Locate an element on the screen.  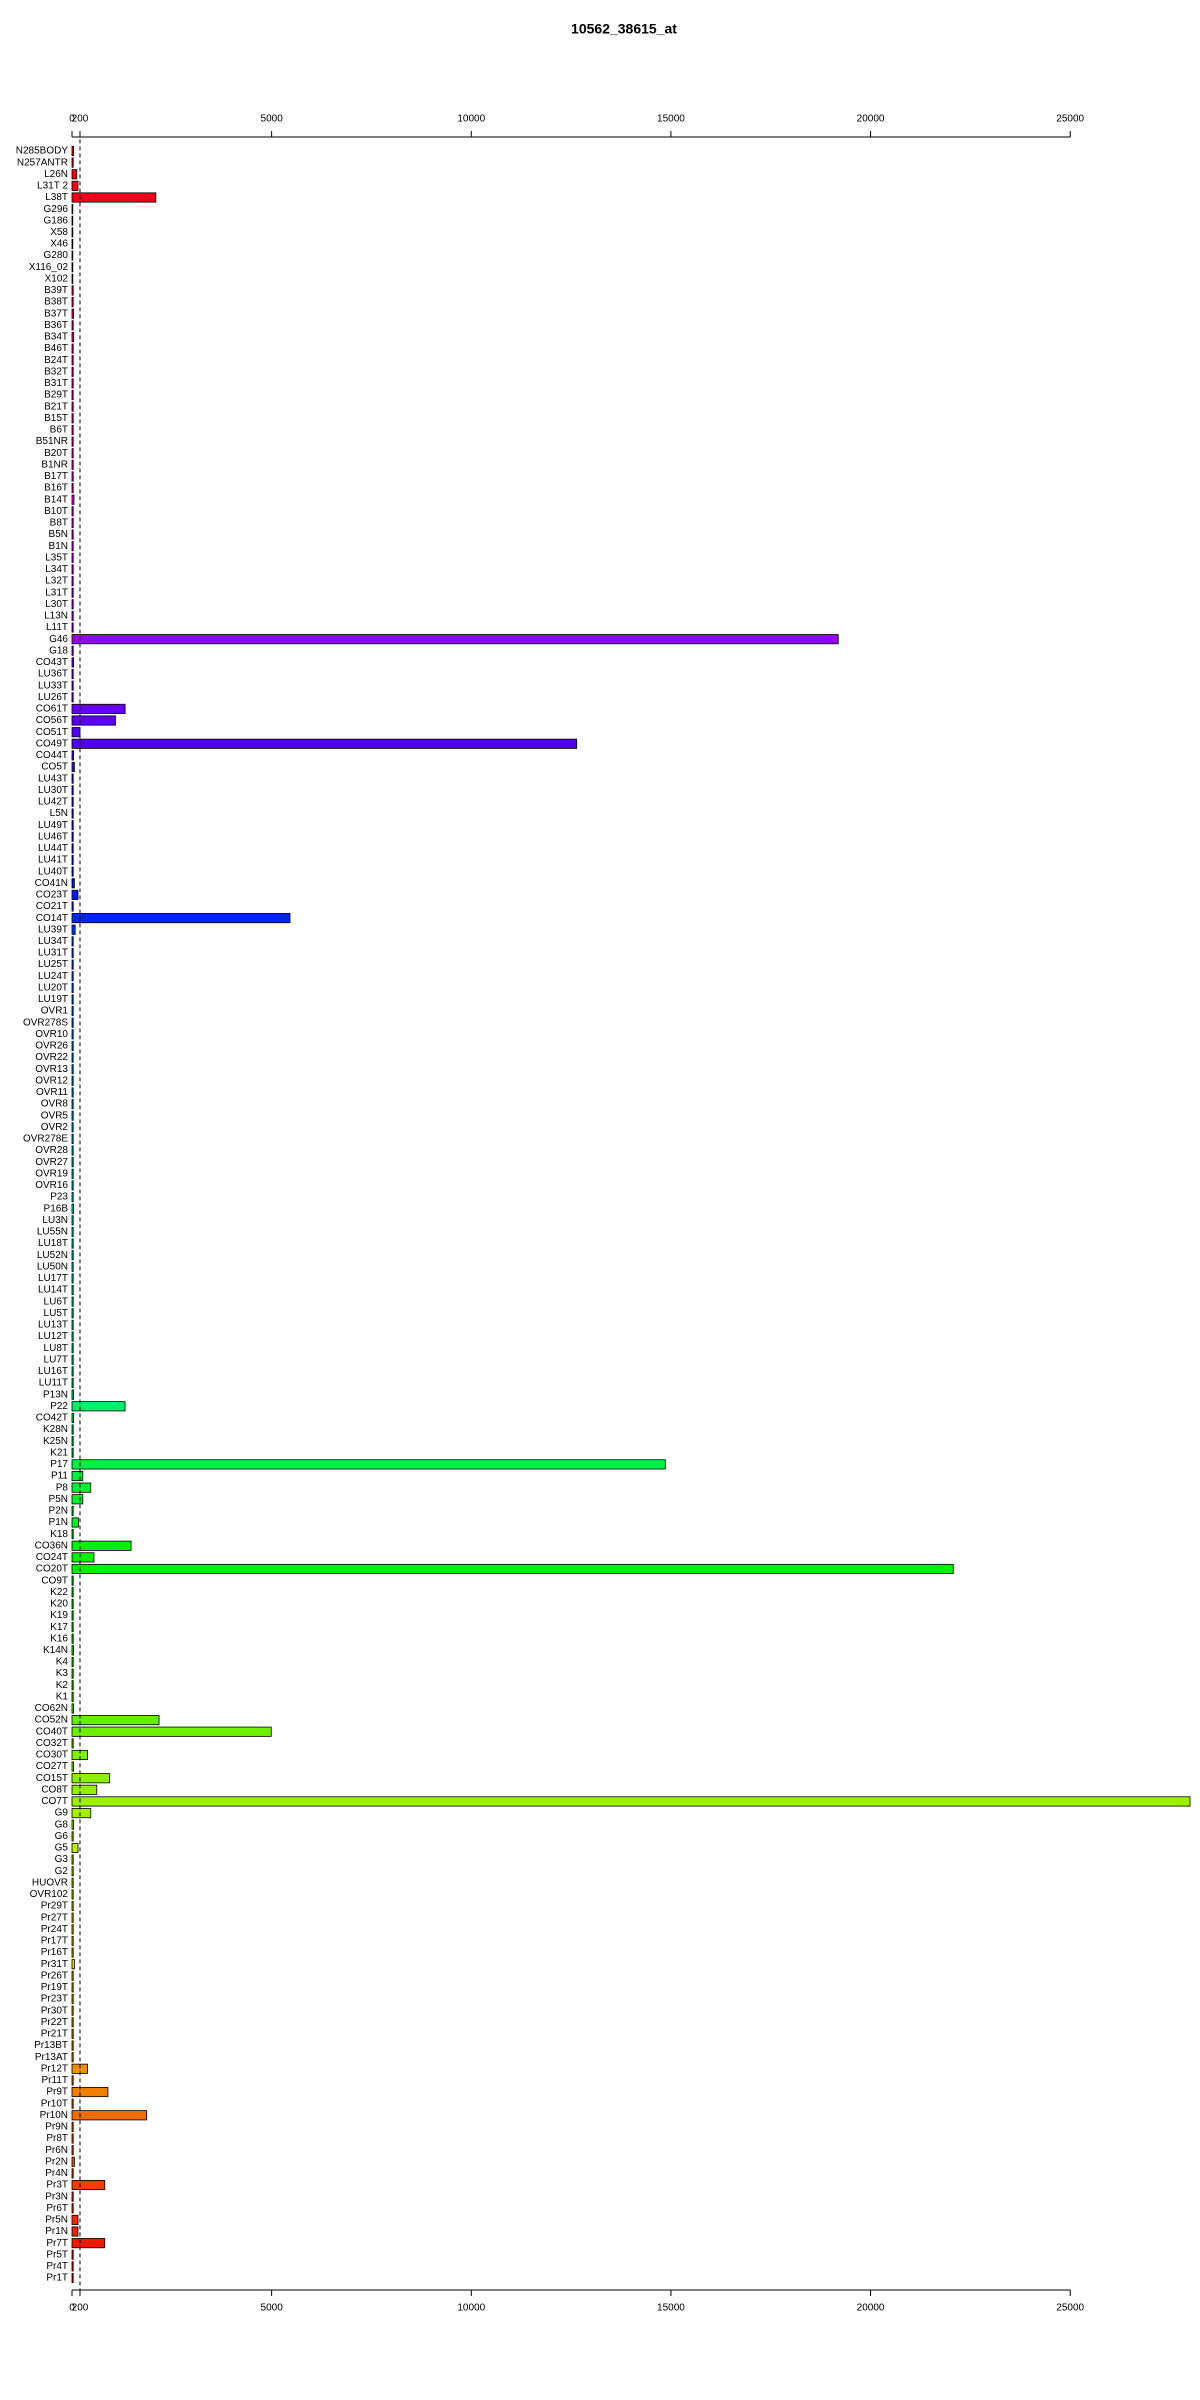
y-tick-label: B24T is located at coordinates (56, 360).